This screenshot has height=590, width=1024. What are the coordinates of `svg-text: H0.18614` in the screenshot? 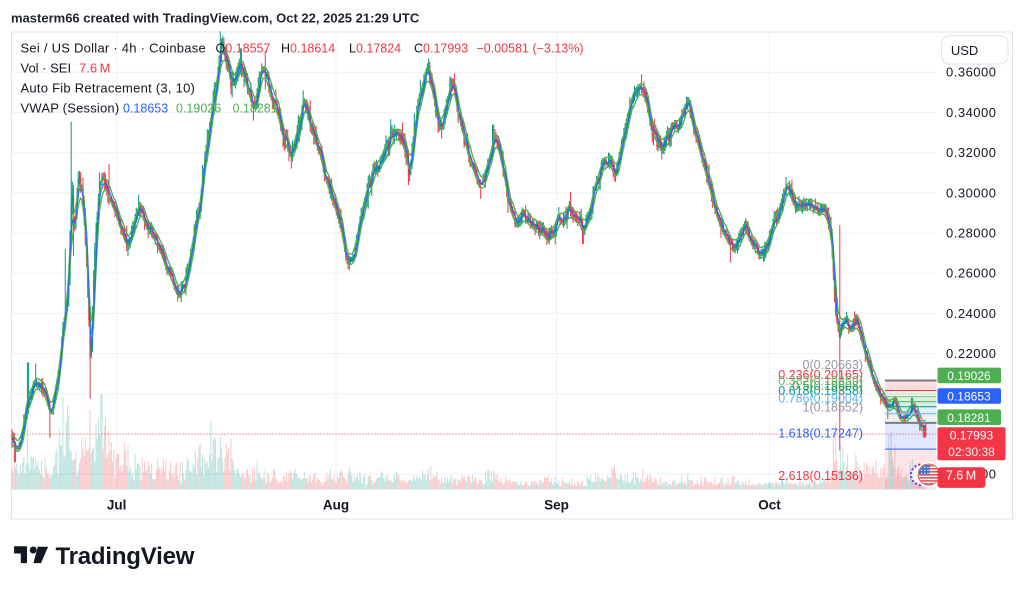 It's located at (308, 49).